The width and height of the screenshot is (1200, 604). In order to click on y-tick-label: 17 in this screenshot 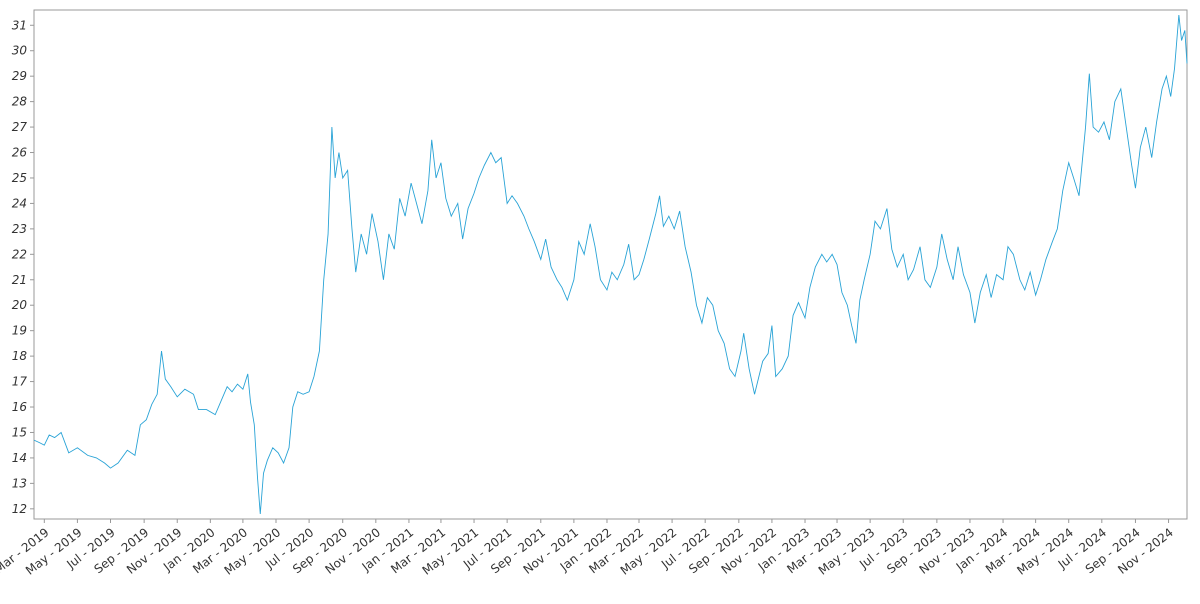, I will do `click(20, 382)`.